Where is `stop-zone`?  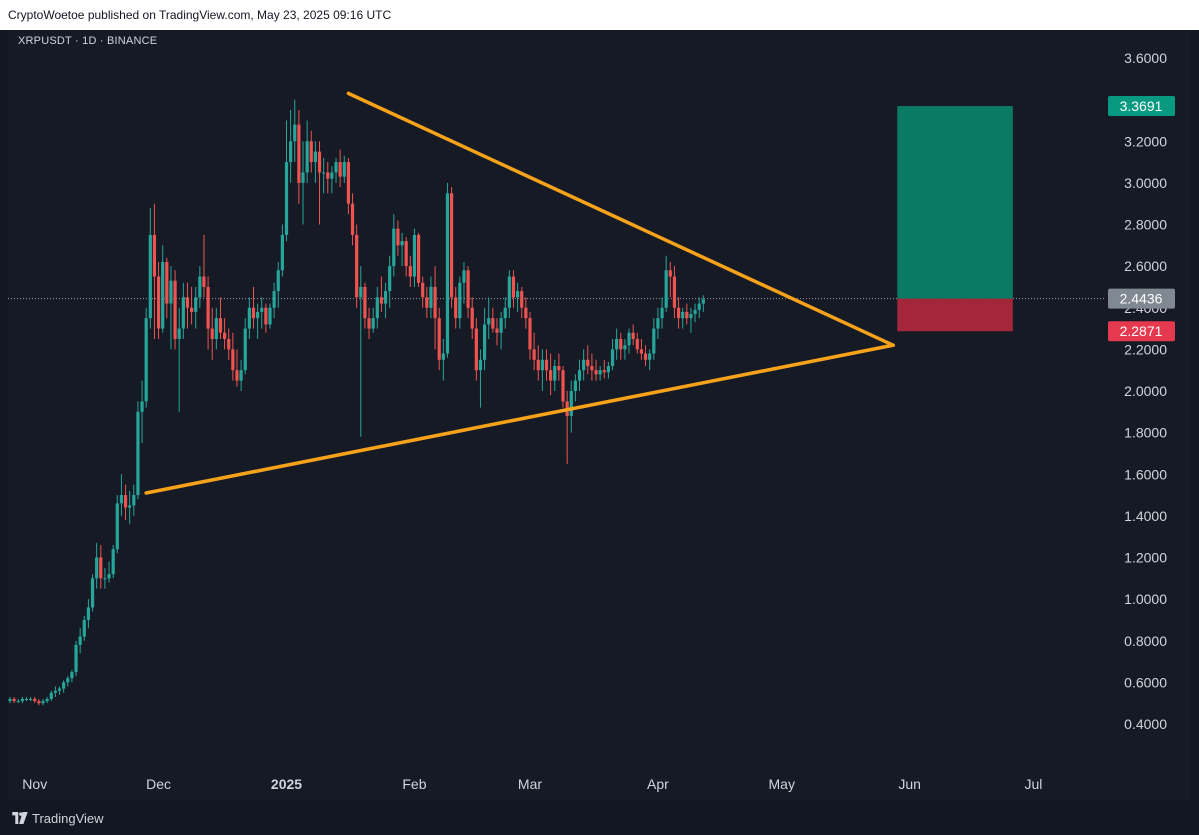
stop-zone is located at coordinates (955, 315).